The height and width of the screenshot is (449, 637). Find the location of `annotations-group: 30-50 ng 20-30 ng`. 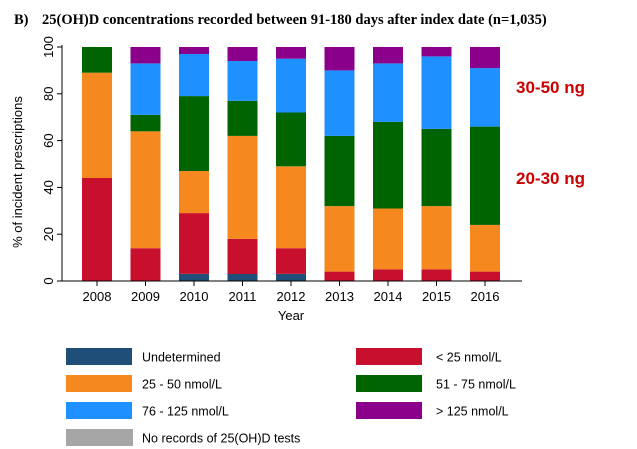

annotations-group: 30-50 ng 20-30 ng is located at coordinates (550, 133).